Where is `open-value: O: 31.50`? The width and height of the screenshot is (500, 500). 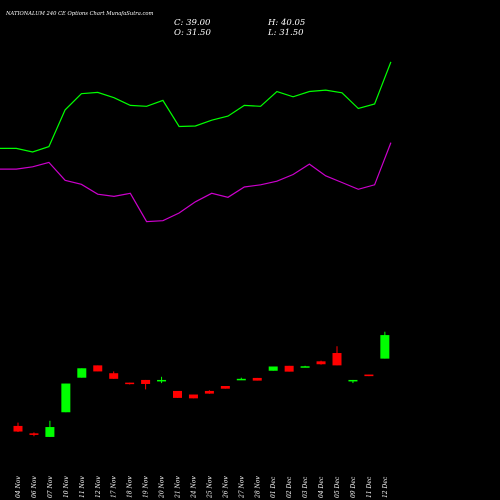
open-value: O: 31.50 is located at coordinates (192, 33).